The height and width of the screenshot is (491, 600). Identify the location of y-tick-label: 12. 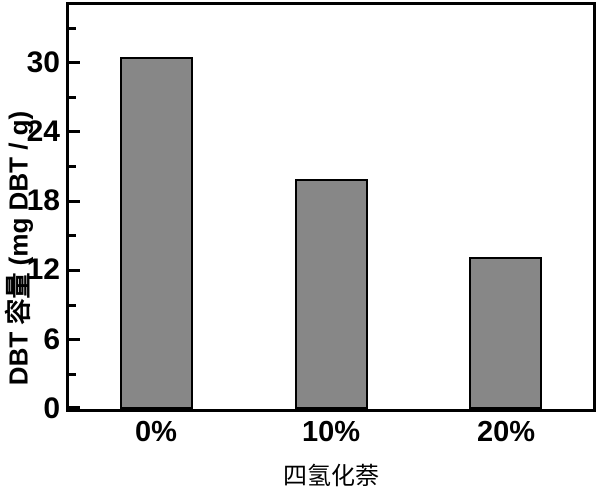
(43, 269).